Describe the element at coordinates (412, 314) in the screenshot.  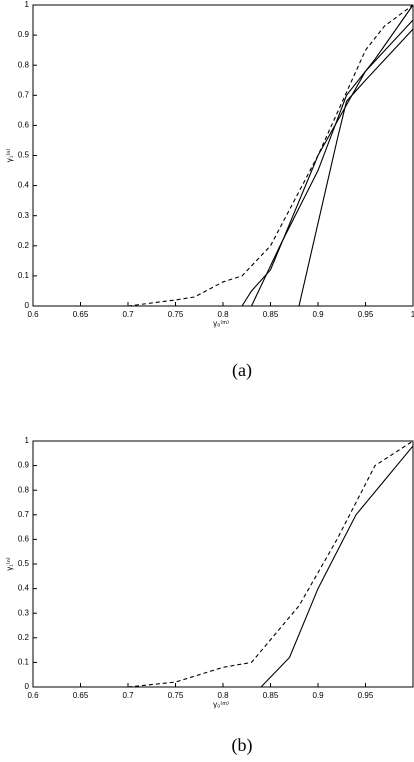
I see `x-tick-label: 1` at that location.